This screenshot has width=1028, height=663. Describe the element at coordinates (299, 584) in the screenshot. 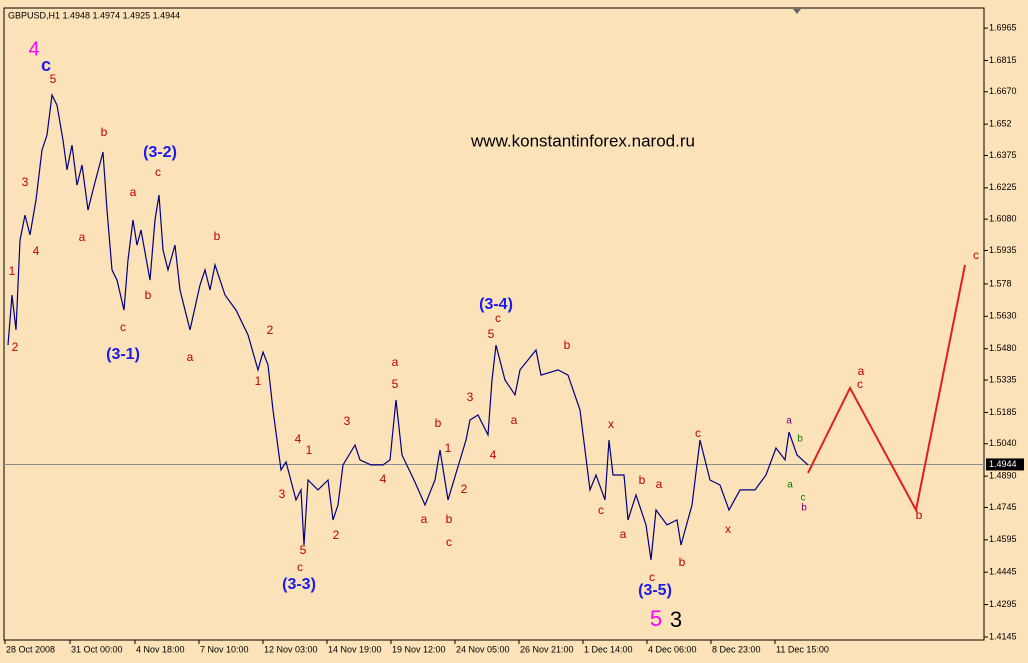

I see `wave-label: (3-3)` at that location.